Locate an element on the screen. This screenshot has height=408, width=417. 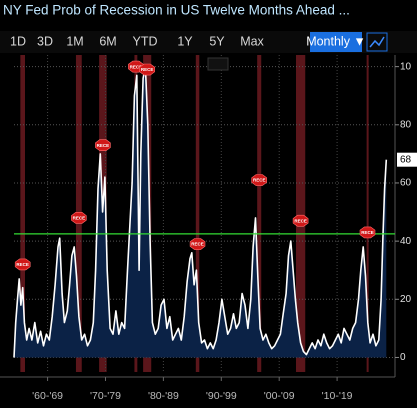
x-tick-label: '70-'79 is located at coordinates (105, 396).